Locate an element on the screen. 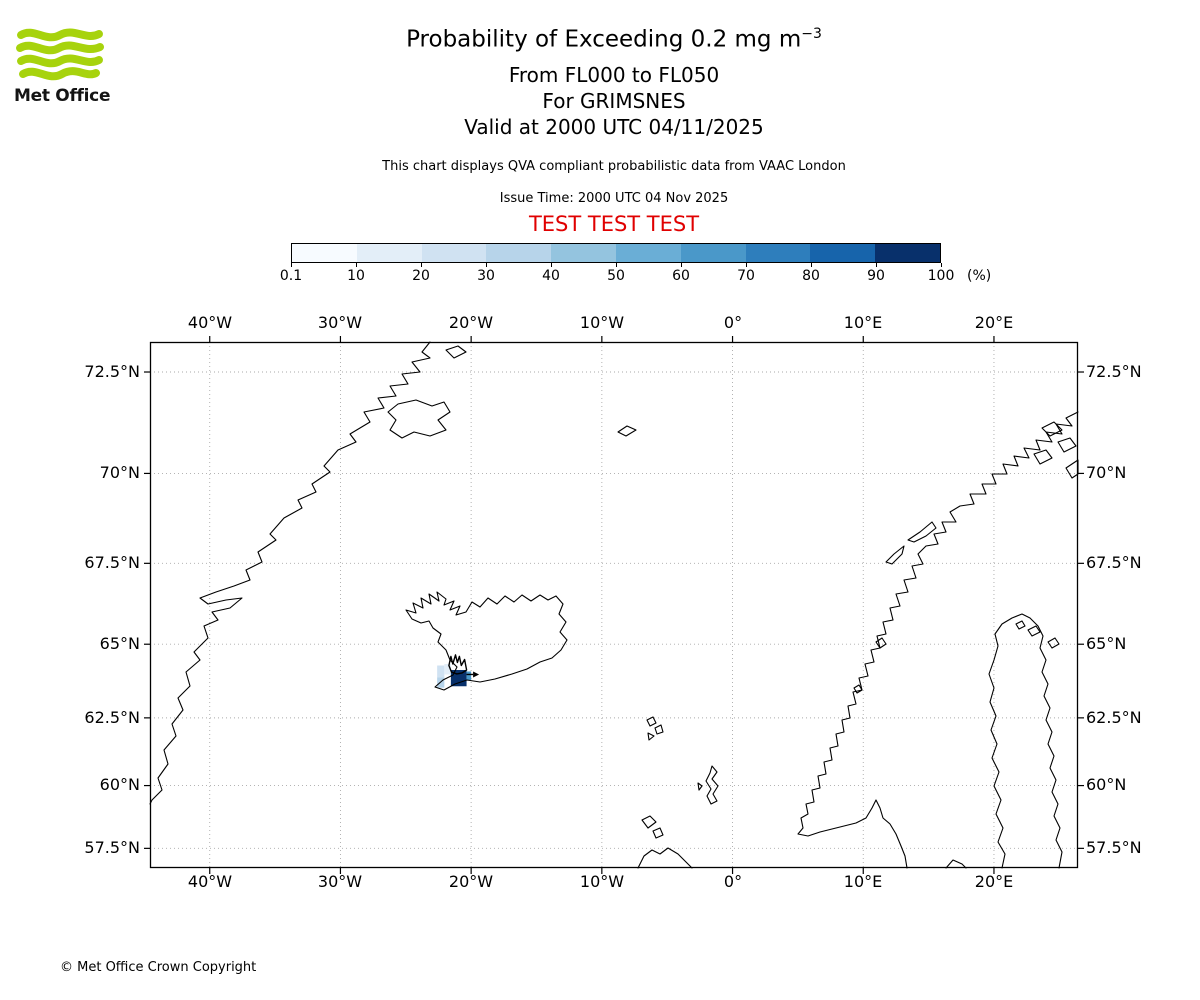  issue-time: Issue Time: 2000 UTC 04 Nov 2025 is located at coordinates (614, 198).